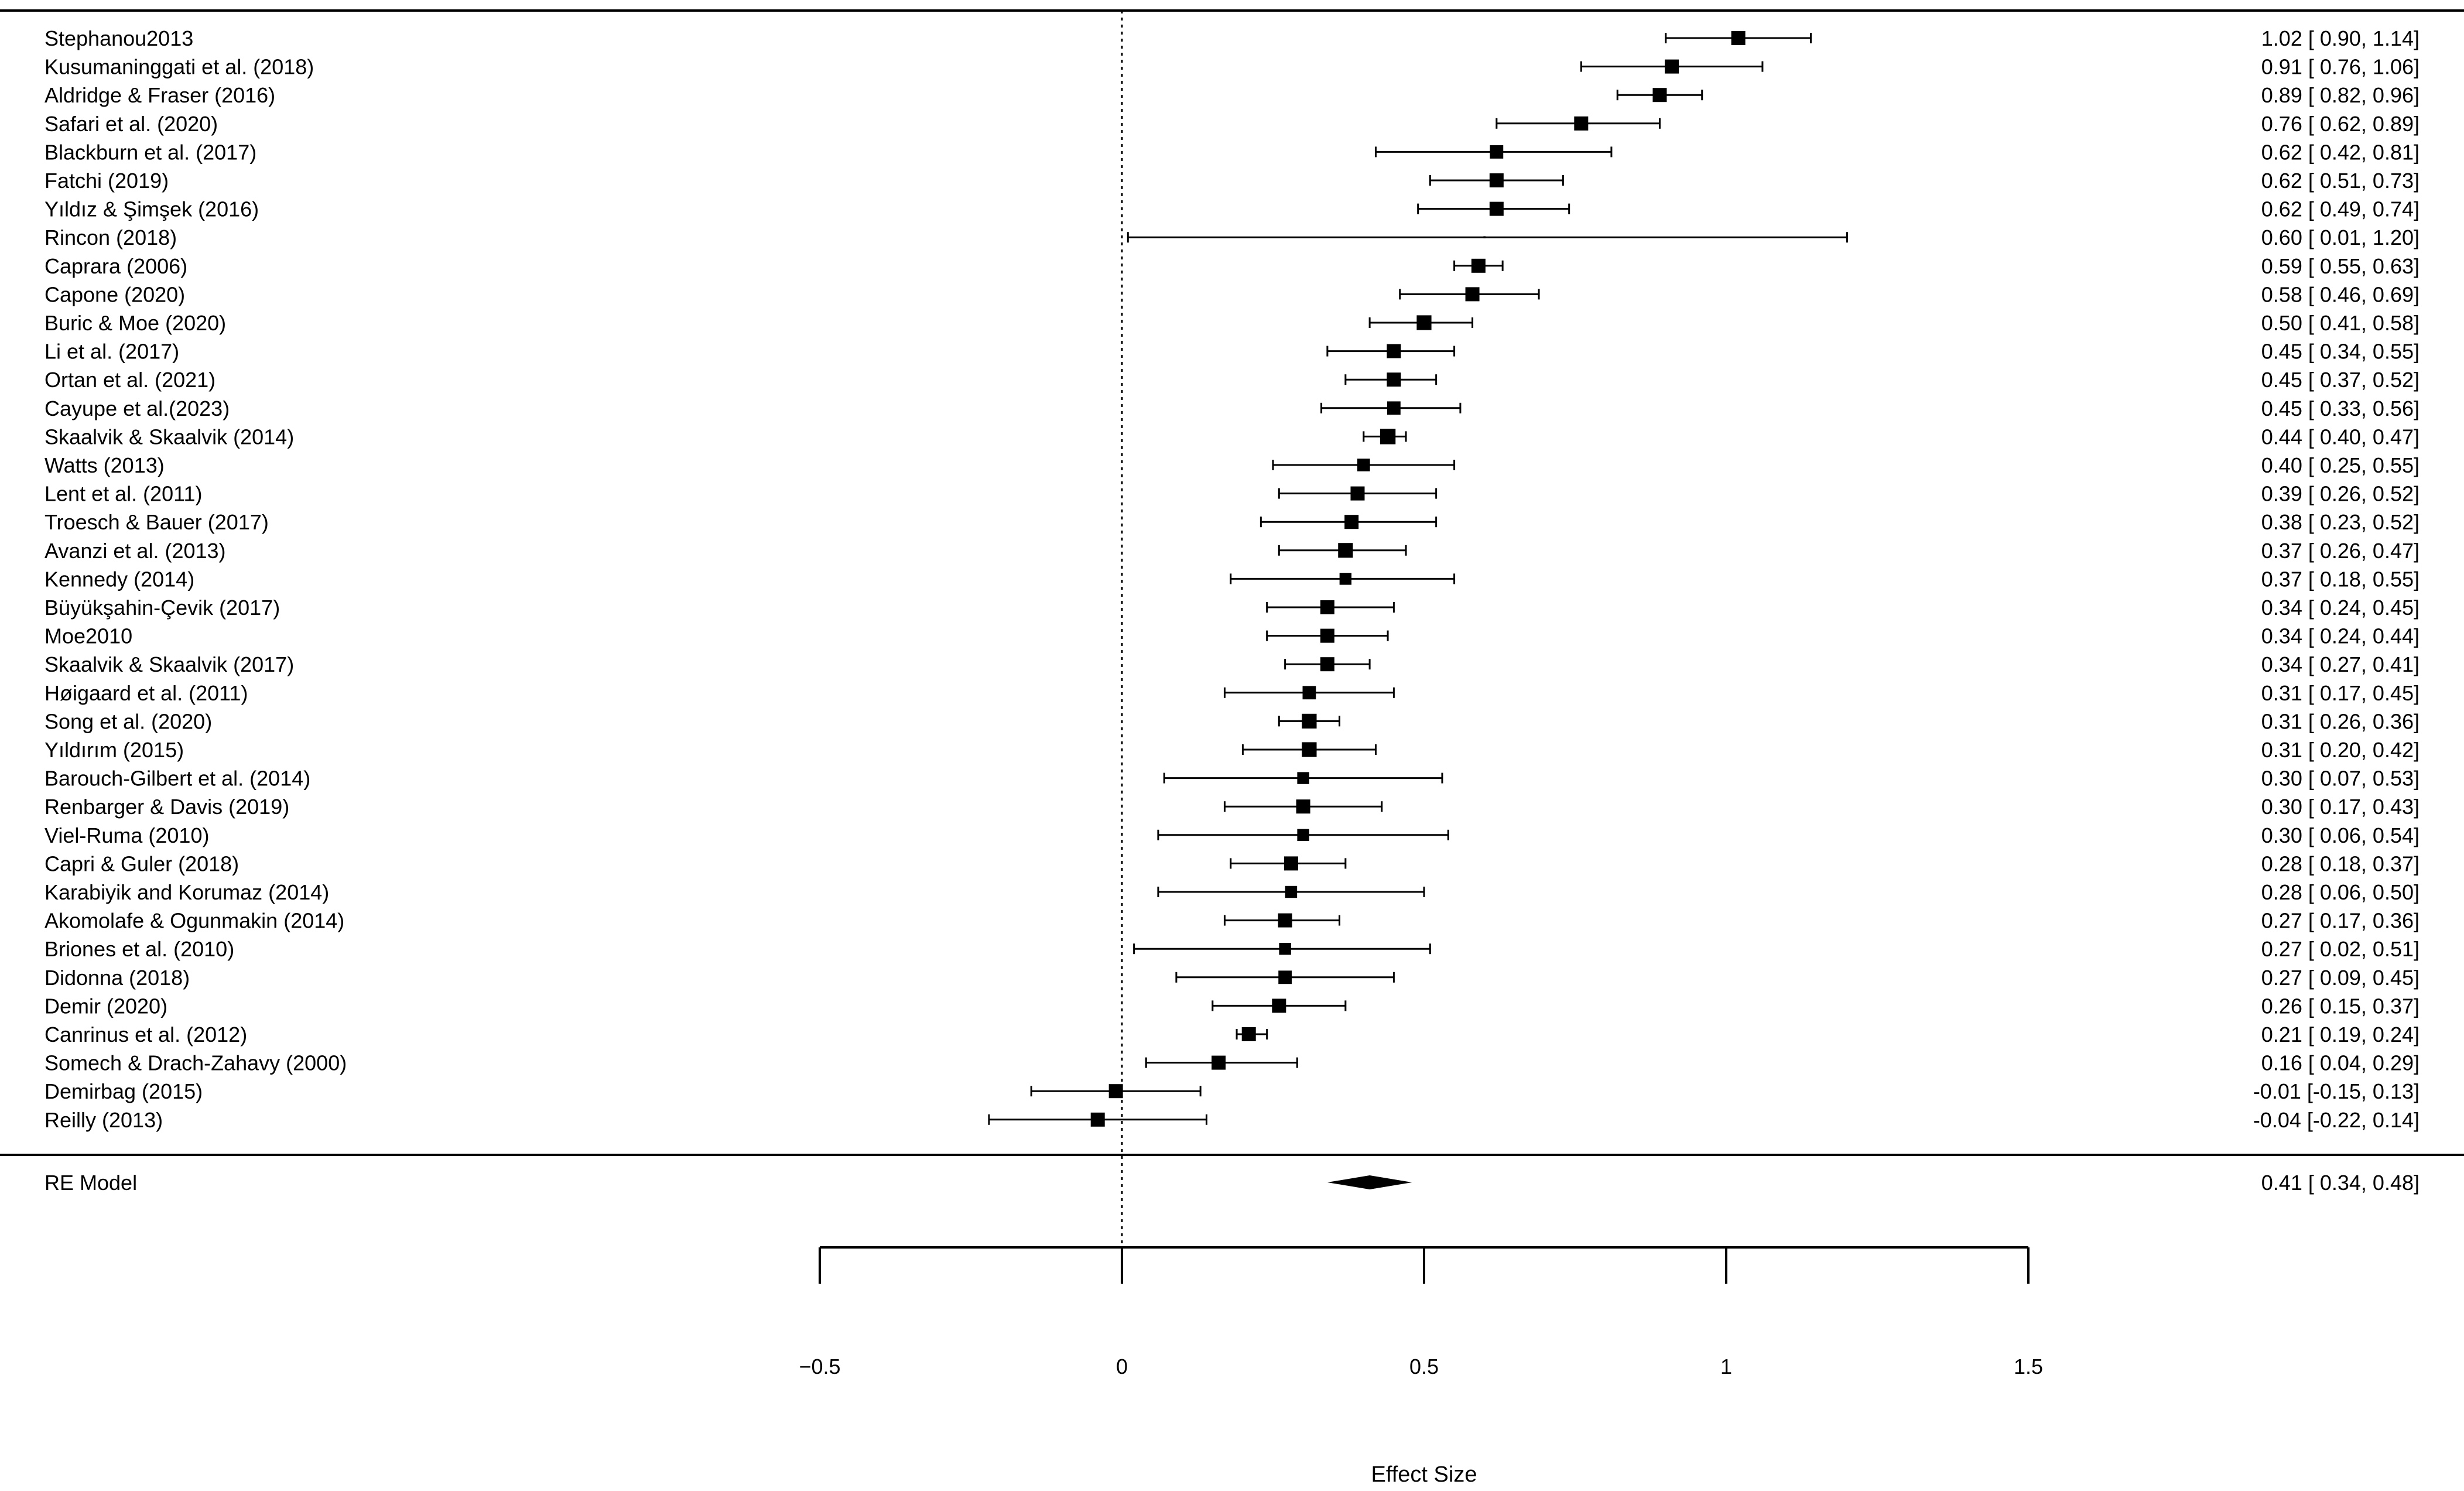 The width and height of the screenshot is (2464, 1491). Describe the element at coordinates (131, 124) in the screenshot. I see `study-name: Safari et al. (2020)` at that location.